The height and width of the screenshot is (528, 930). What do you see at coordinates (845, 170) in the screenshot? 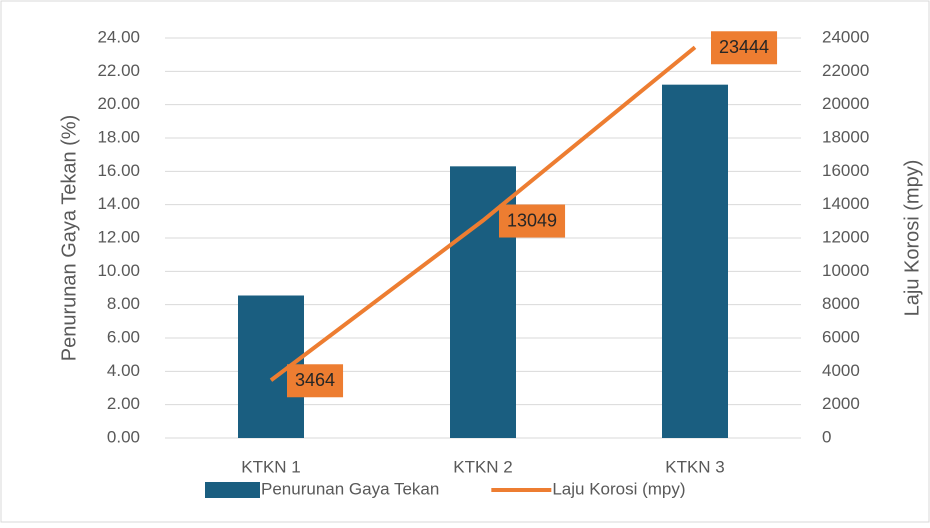
I see `y2-tick-label: 16000` at bounding box center [845, 170].